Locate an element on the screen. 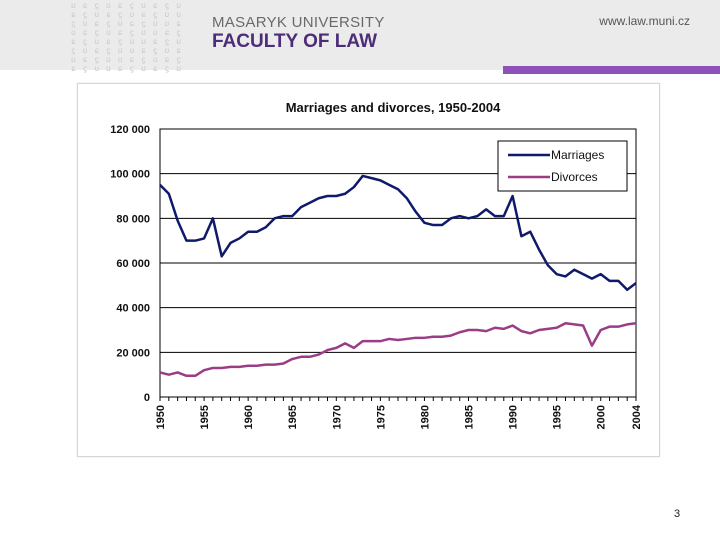  x-tick-label: 2000 is located at coordinates (602, 417).